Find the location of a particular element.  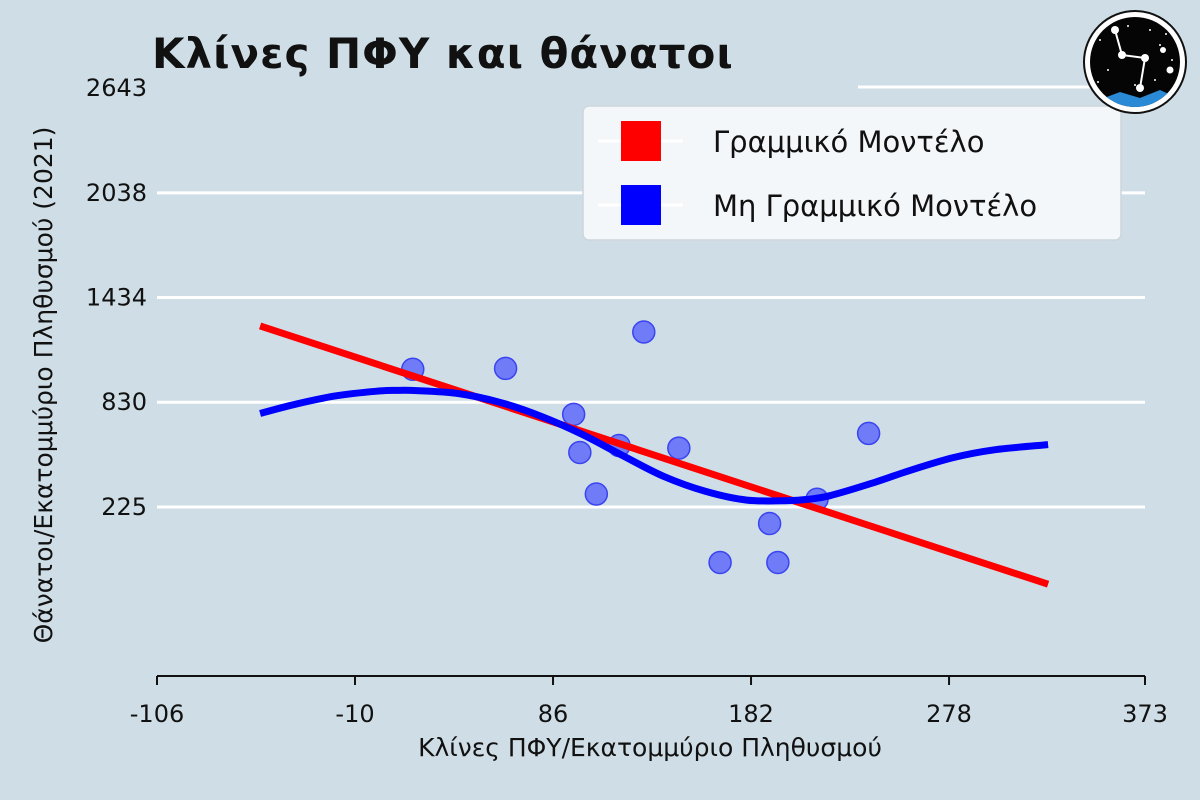

y-ticks: 225 830 1434 2038 2643 is located at coordinates (116, 297).